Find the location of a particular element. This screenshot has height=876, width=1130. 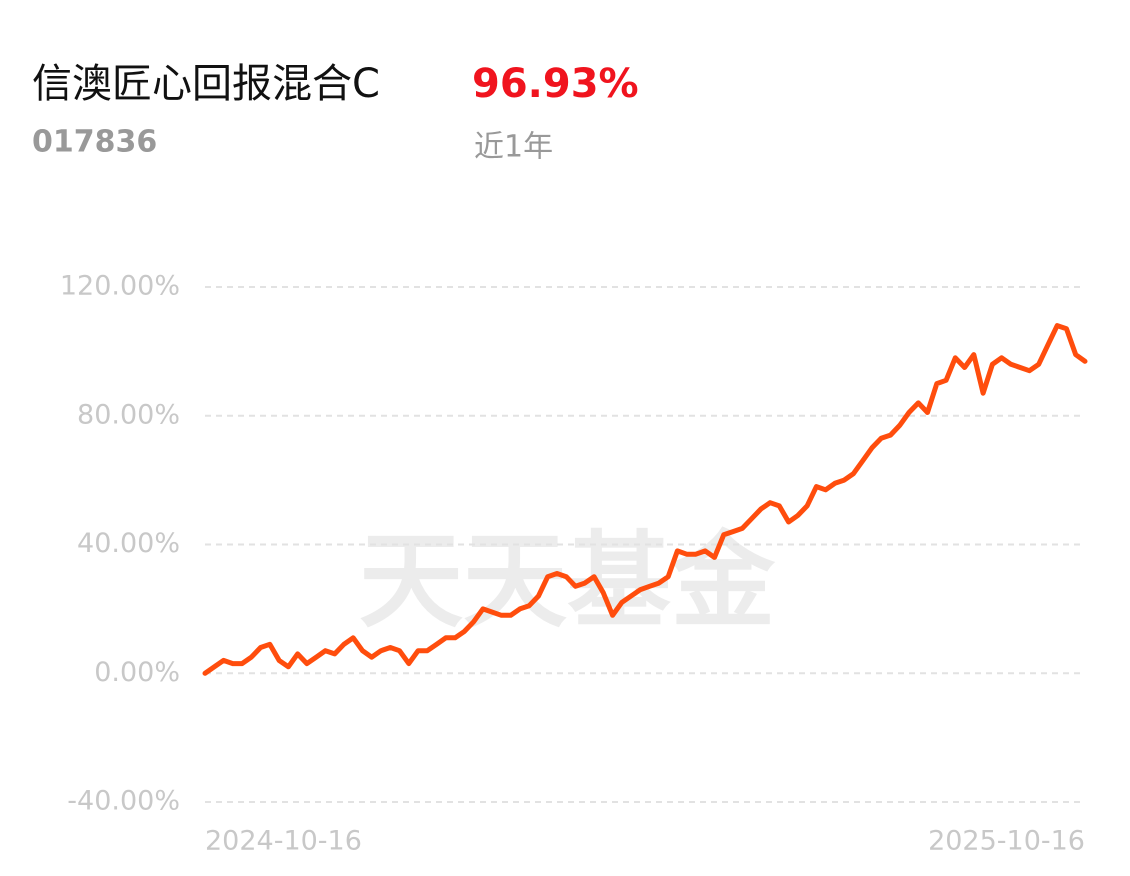

y-tick-label: 0.00% is located at coordinates (137, 672).